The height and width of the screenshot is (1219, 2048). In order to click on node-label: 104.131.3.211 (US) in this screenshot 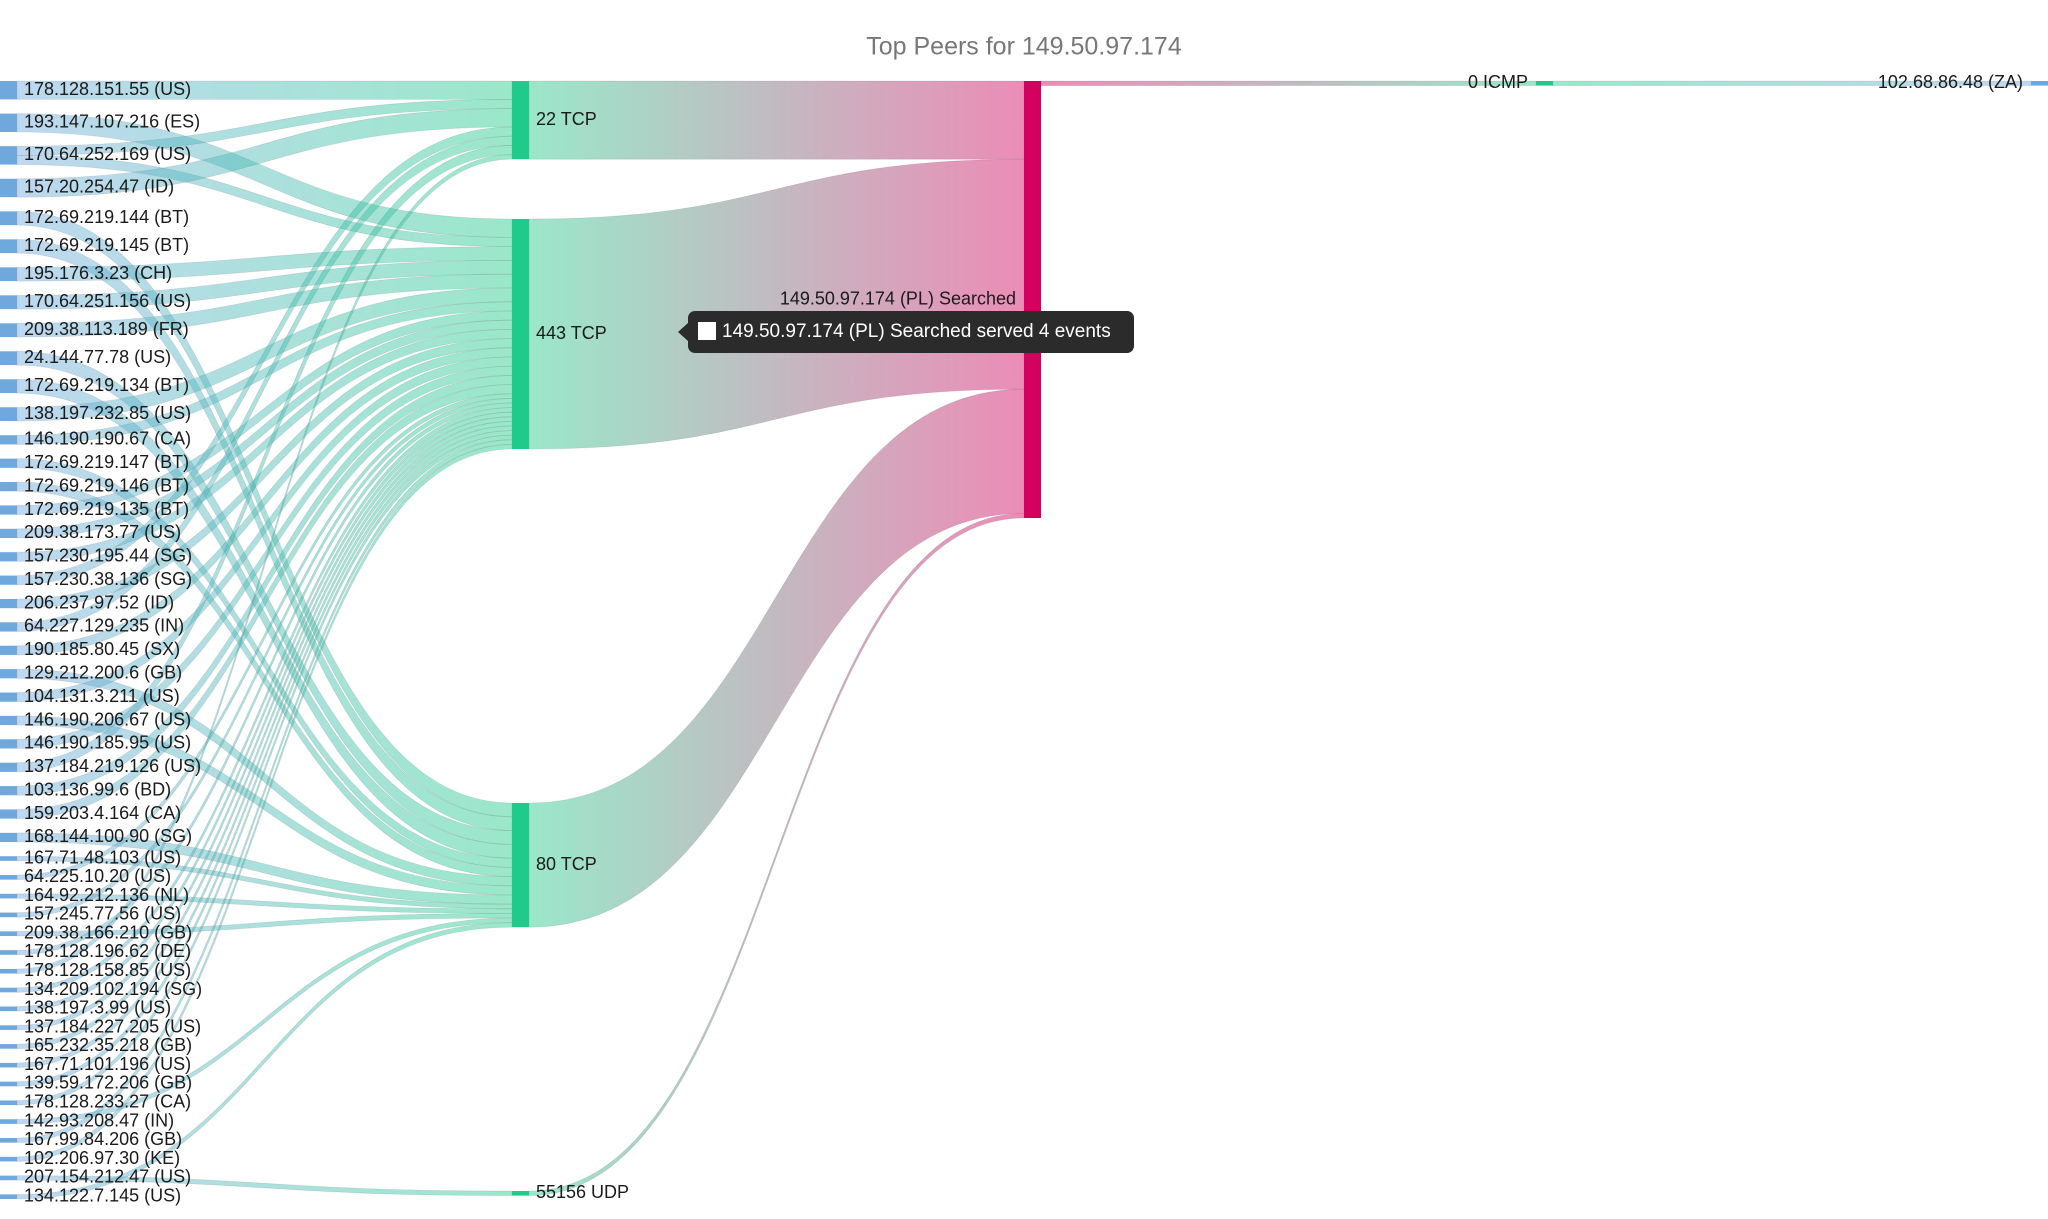, I will do `click(102, 696)`.